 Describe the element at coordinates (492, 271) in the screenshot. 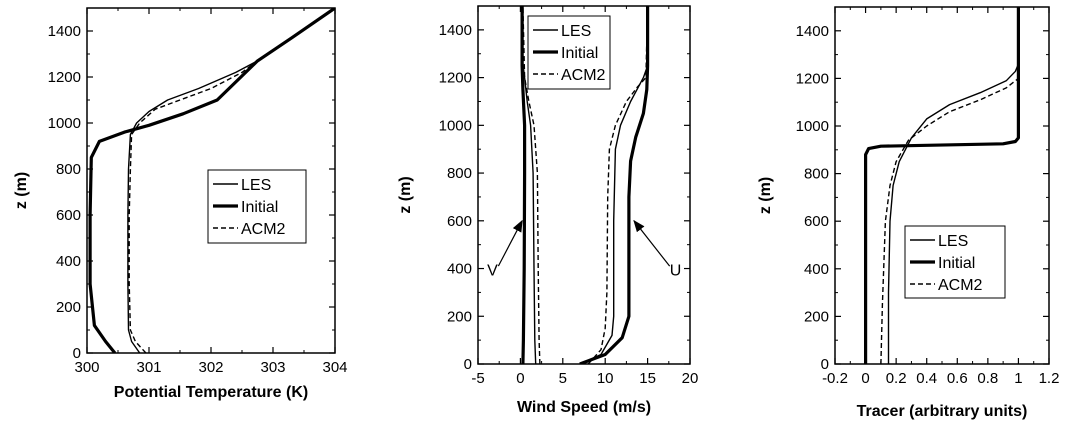

I see `annotation-v: V` at that location.